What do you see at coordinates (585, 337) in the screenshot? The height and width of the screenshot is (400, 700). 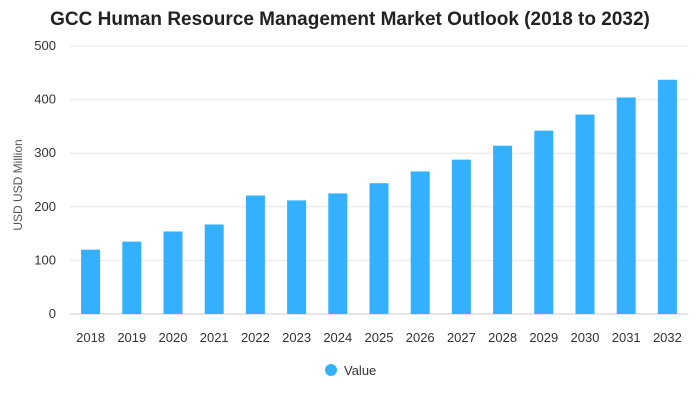 I see `x-tick-label: 2030` at bounding box center [585, 337].